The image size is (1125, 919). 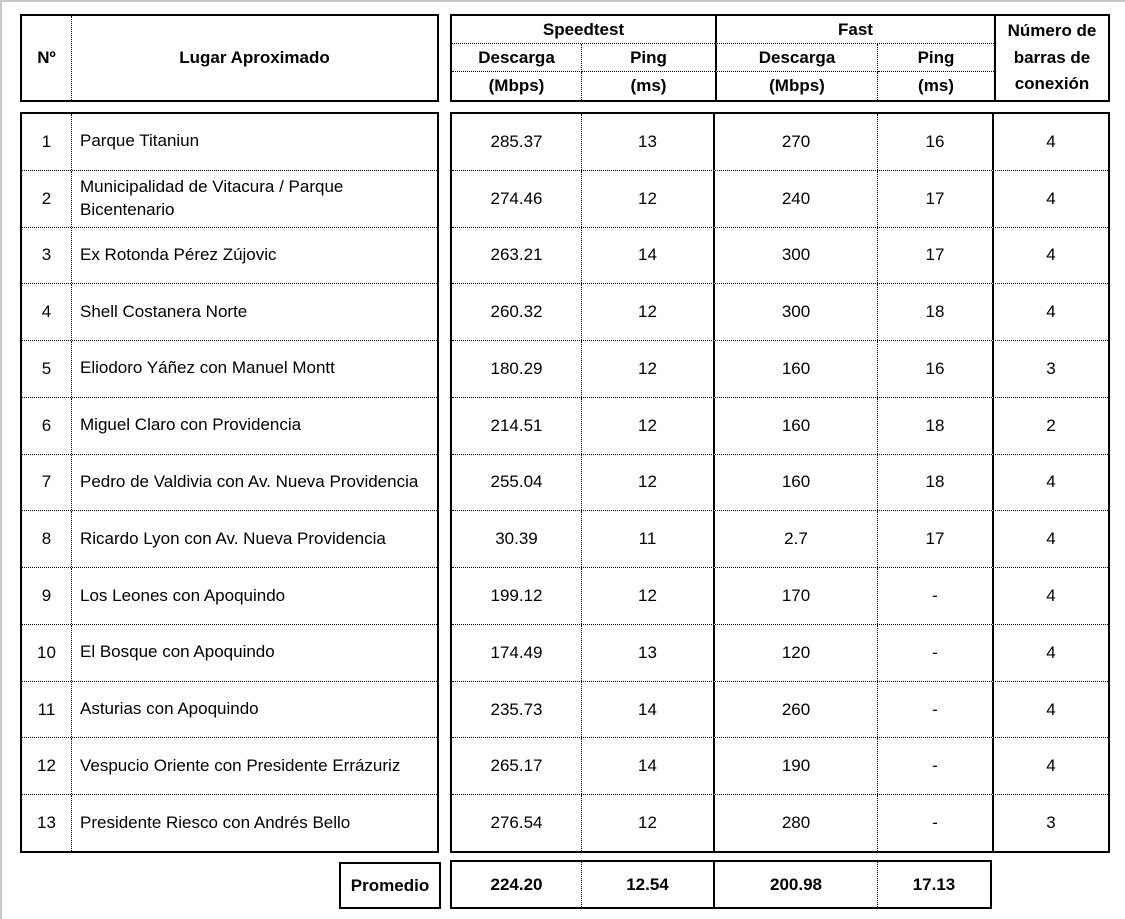 What do you see at coordinates (183, 595) in the screenshot?
I see `cell-place: Los Leones con Apoquindo` at bounding box center [183, 595].